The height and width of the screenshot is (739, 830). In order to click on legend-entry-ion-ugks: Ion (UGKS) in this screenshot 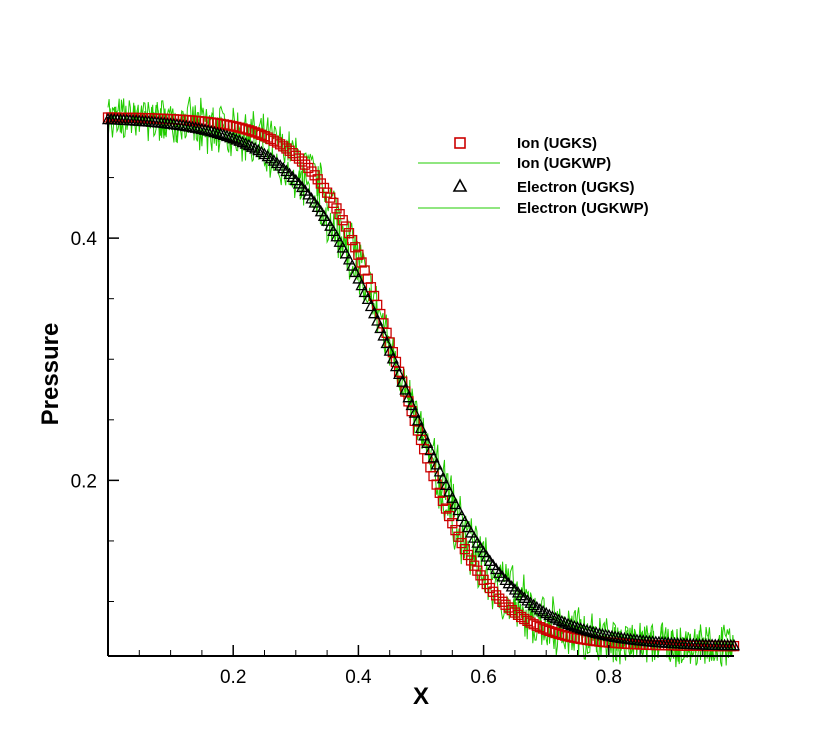, I will do `click(525, 143)`.